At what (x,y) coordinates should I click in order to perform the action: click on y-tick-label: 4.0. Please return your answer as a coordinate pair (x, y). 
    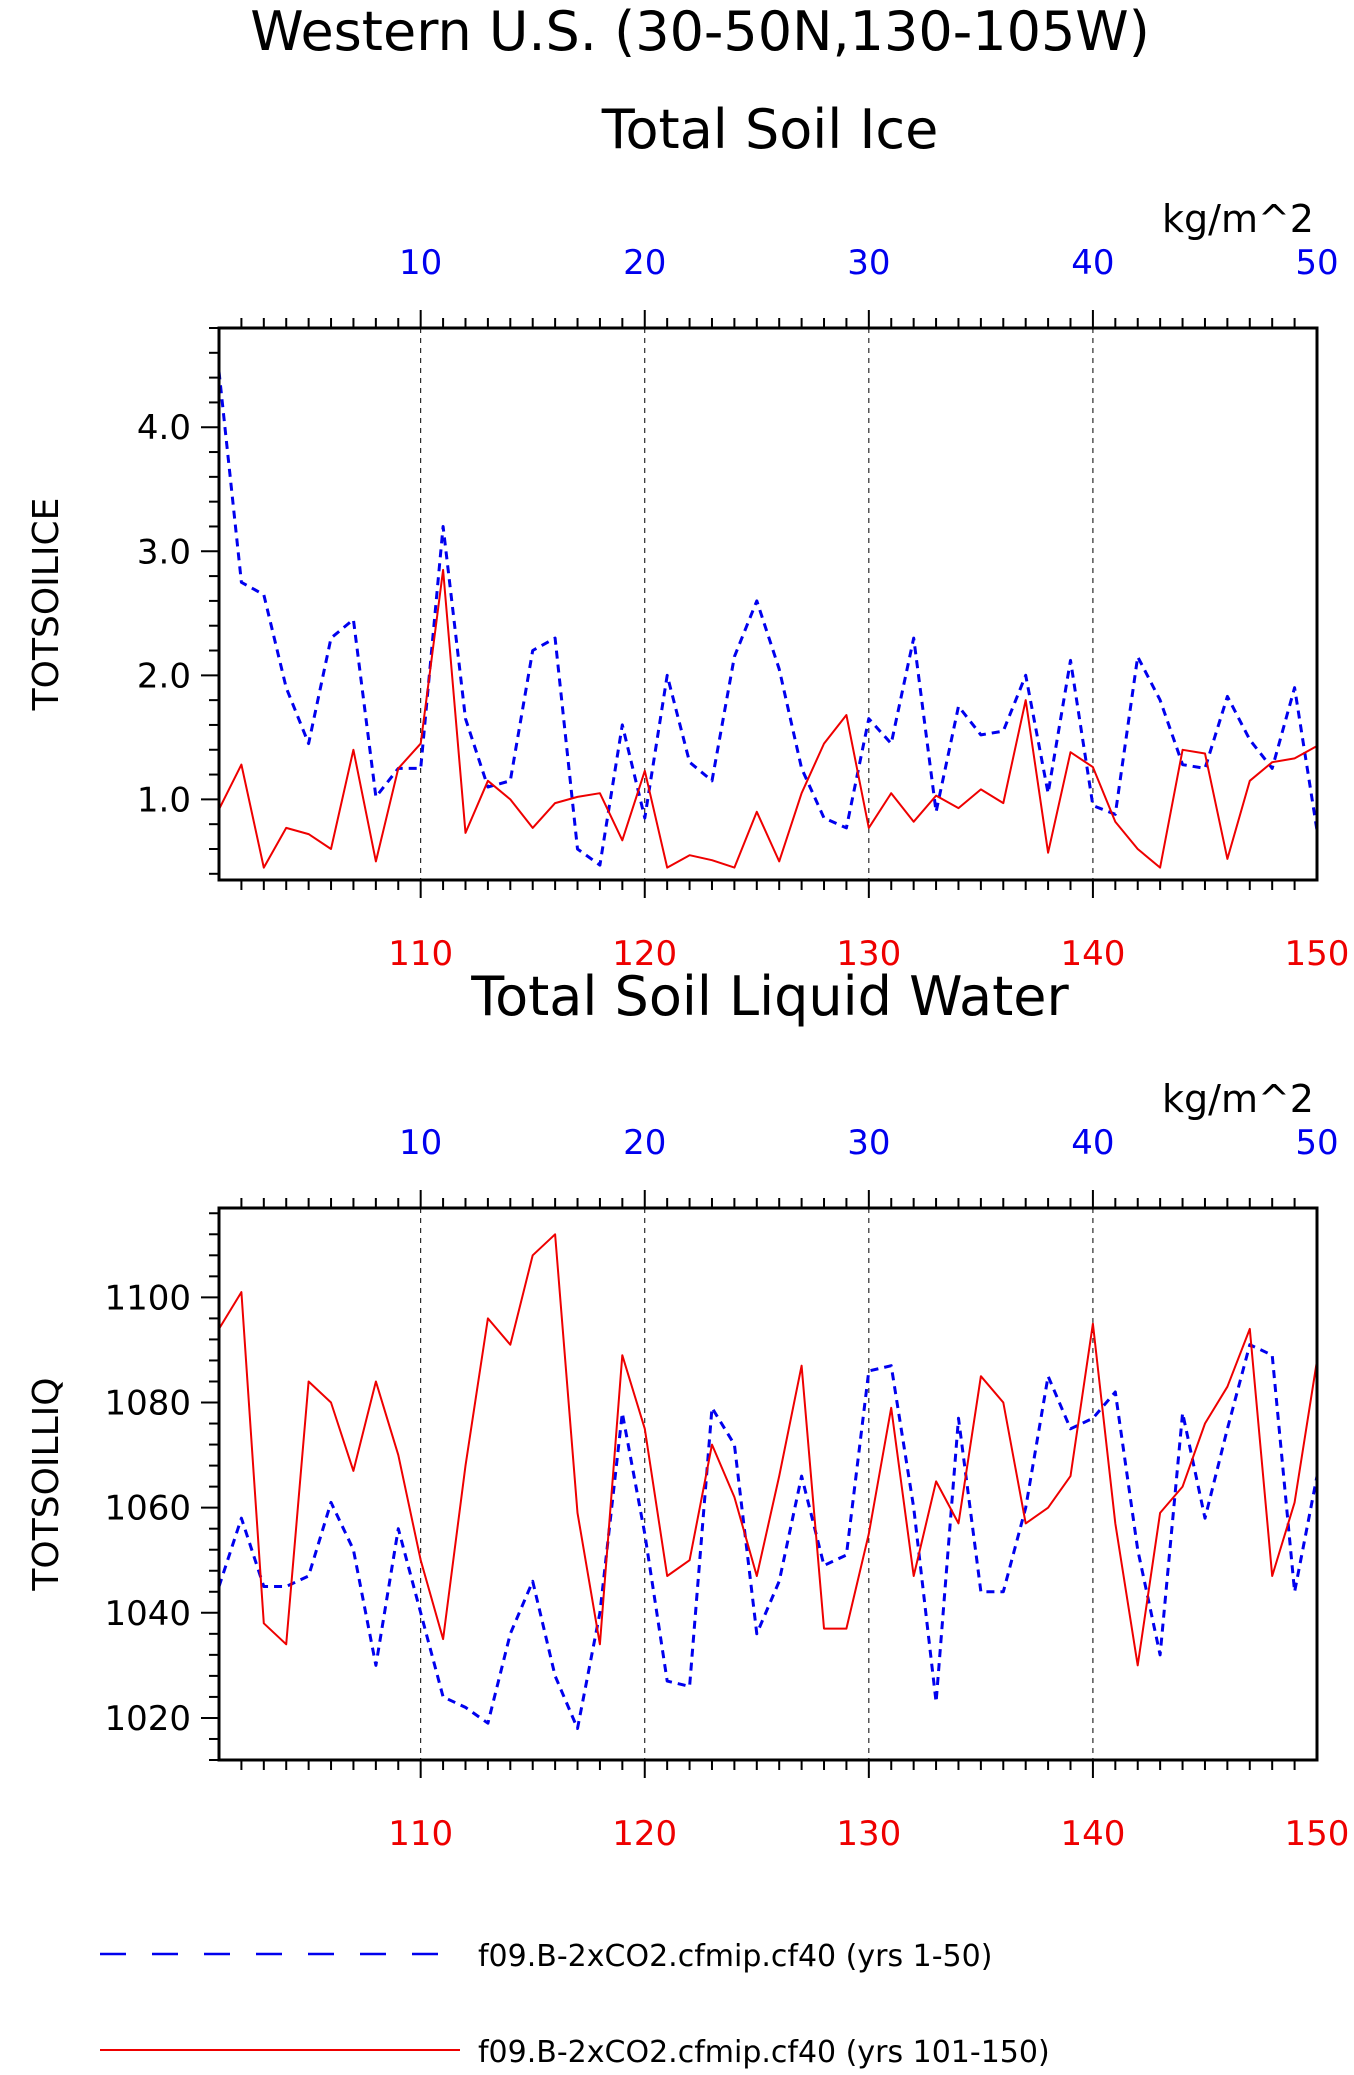
    Looking at the image, I should click on (164, 428).